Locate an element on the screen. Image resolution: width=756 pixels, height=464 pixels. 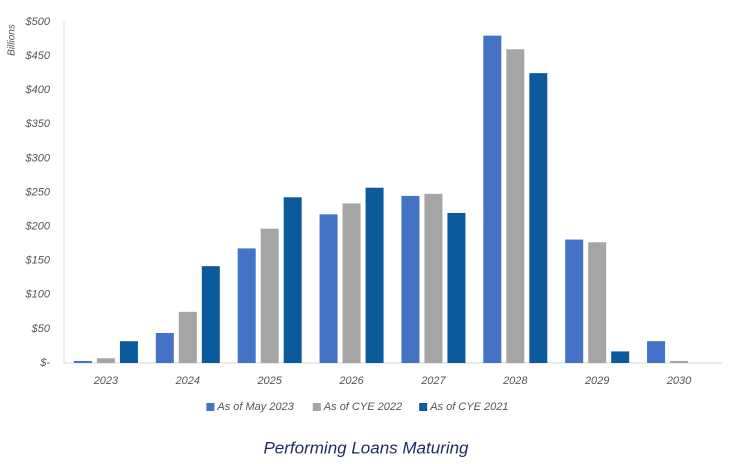
x-tick-label: 2026 is located at coordinates (351, 381).